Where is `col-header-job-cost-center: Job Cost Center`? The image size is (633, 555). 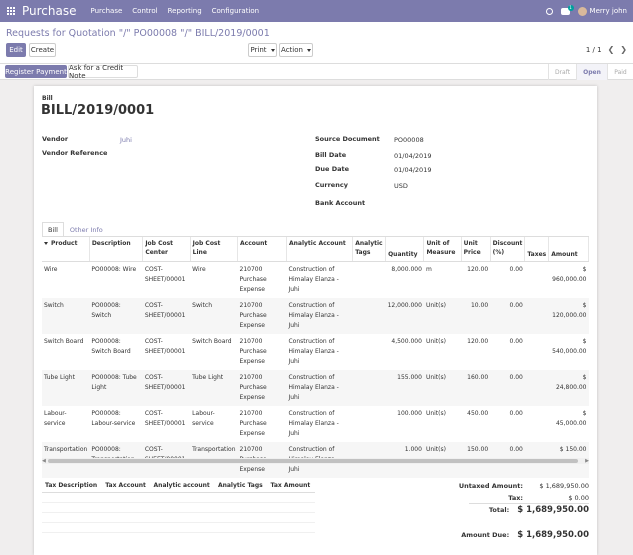
col-header-job-cost-center: Job Cost Center is located at coordinates (166, 249).